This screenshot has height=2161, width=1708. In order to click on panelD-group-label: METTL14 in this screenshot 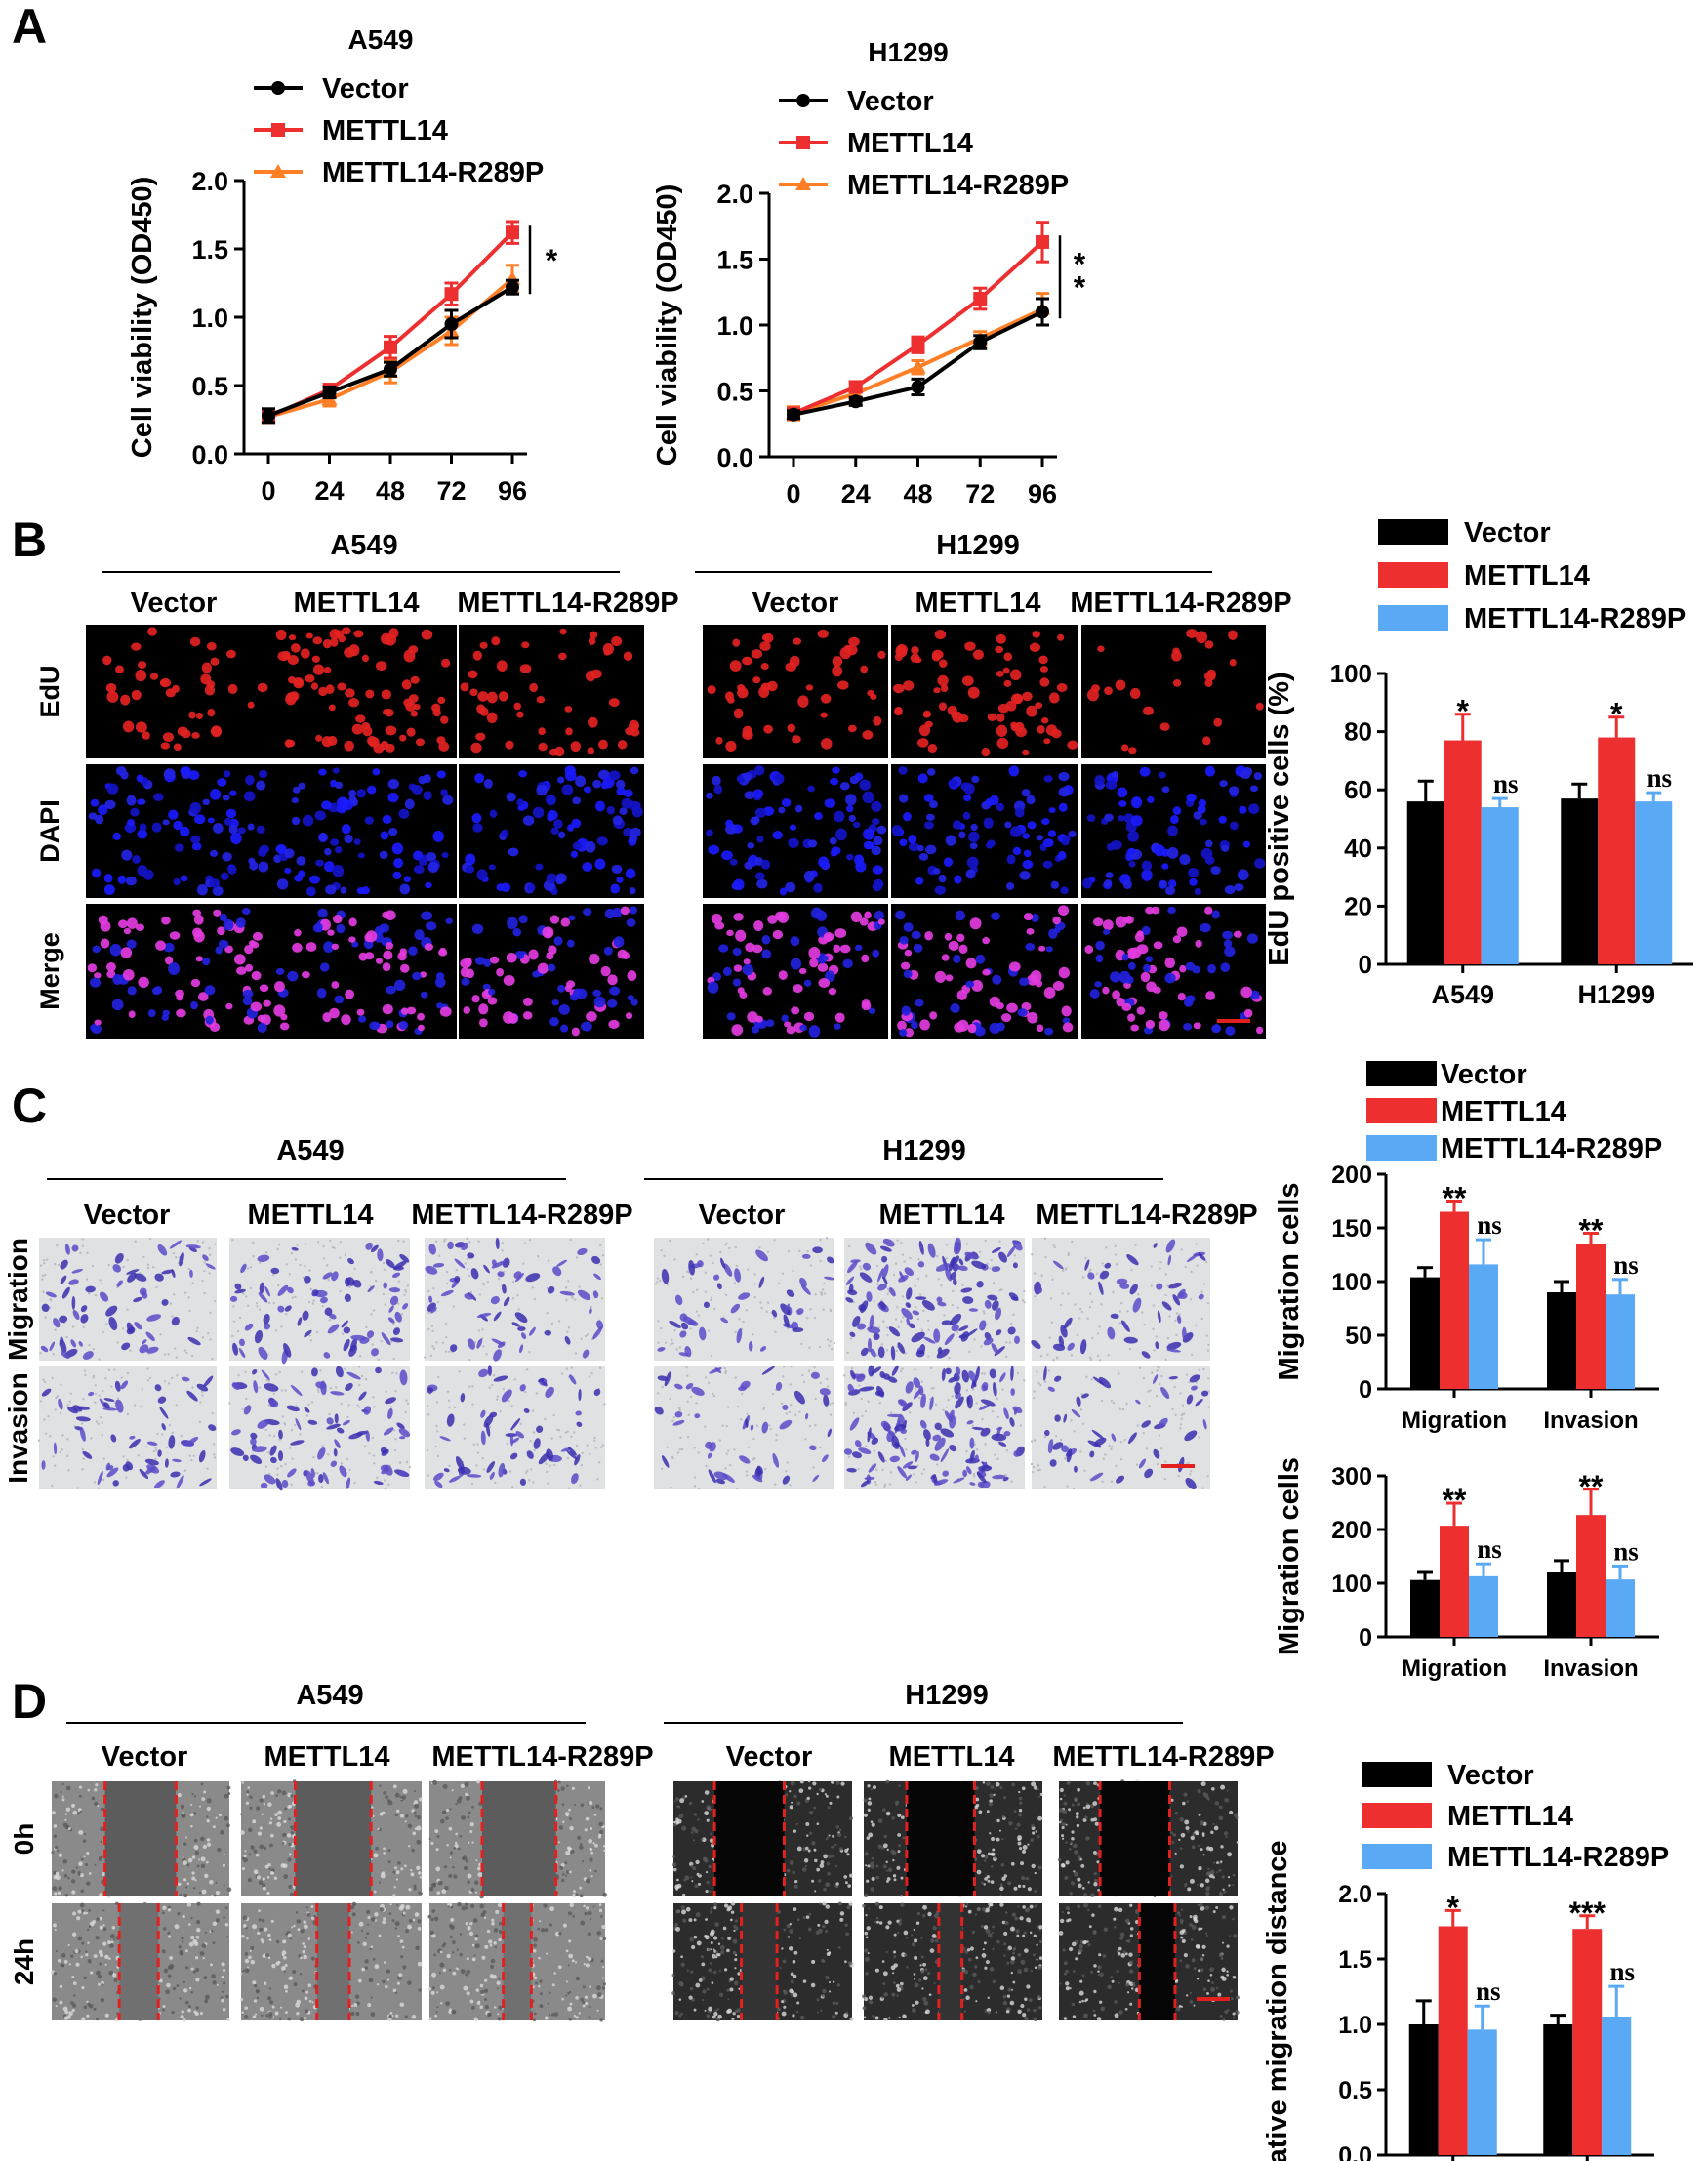, I will do `click(327, 1757)`.